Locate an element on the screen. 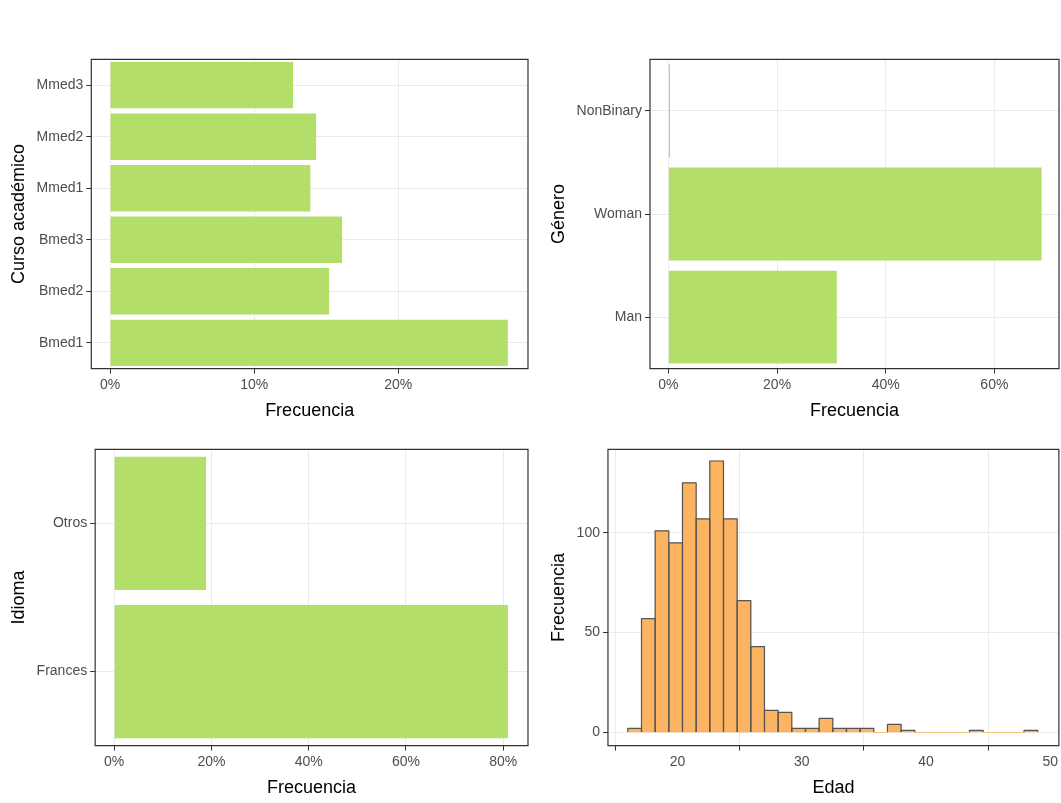  y-tick-label: Bmed1 is located at coordinates (61, 341).